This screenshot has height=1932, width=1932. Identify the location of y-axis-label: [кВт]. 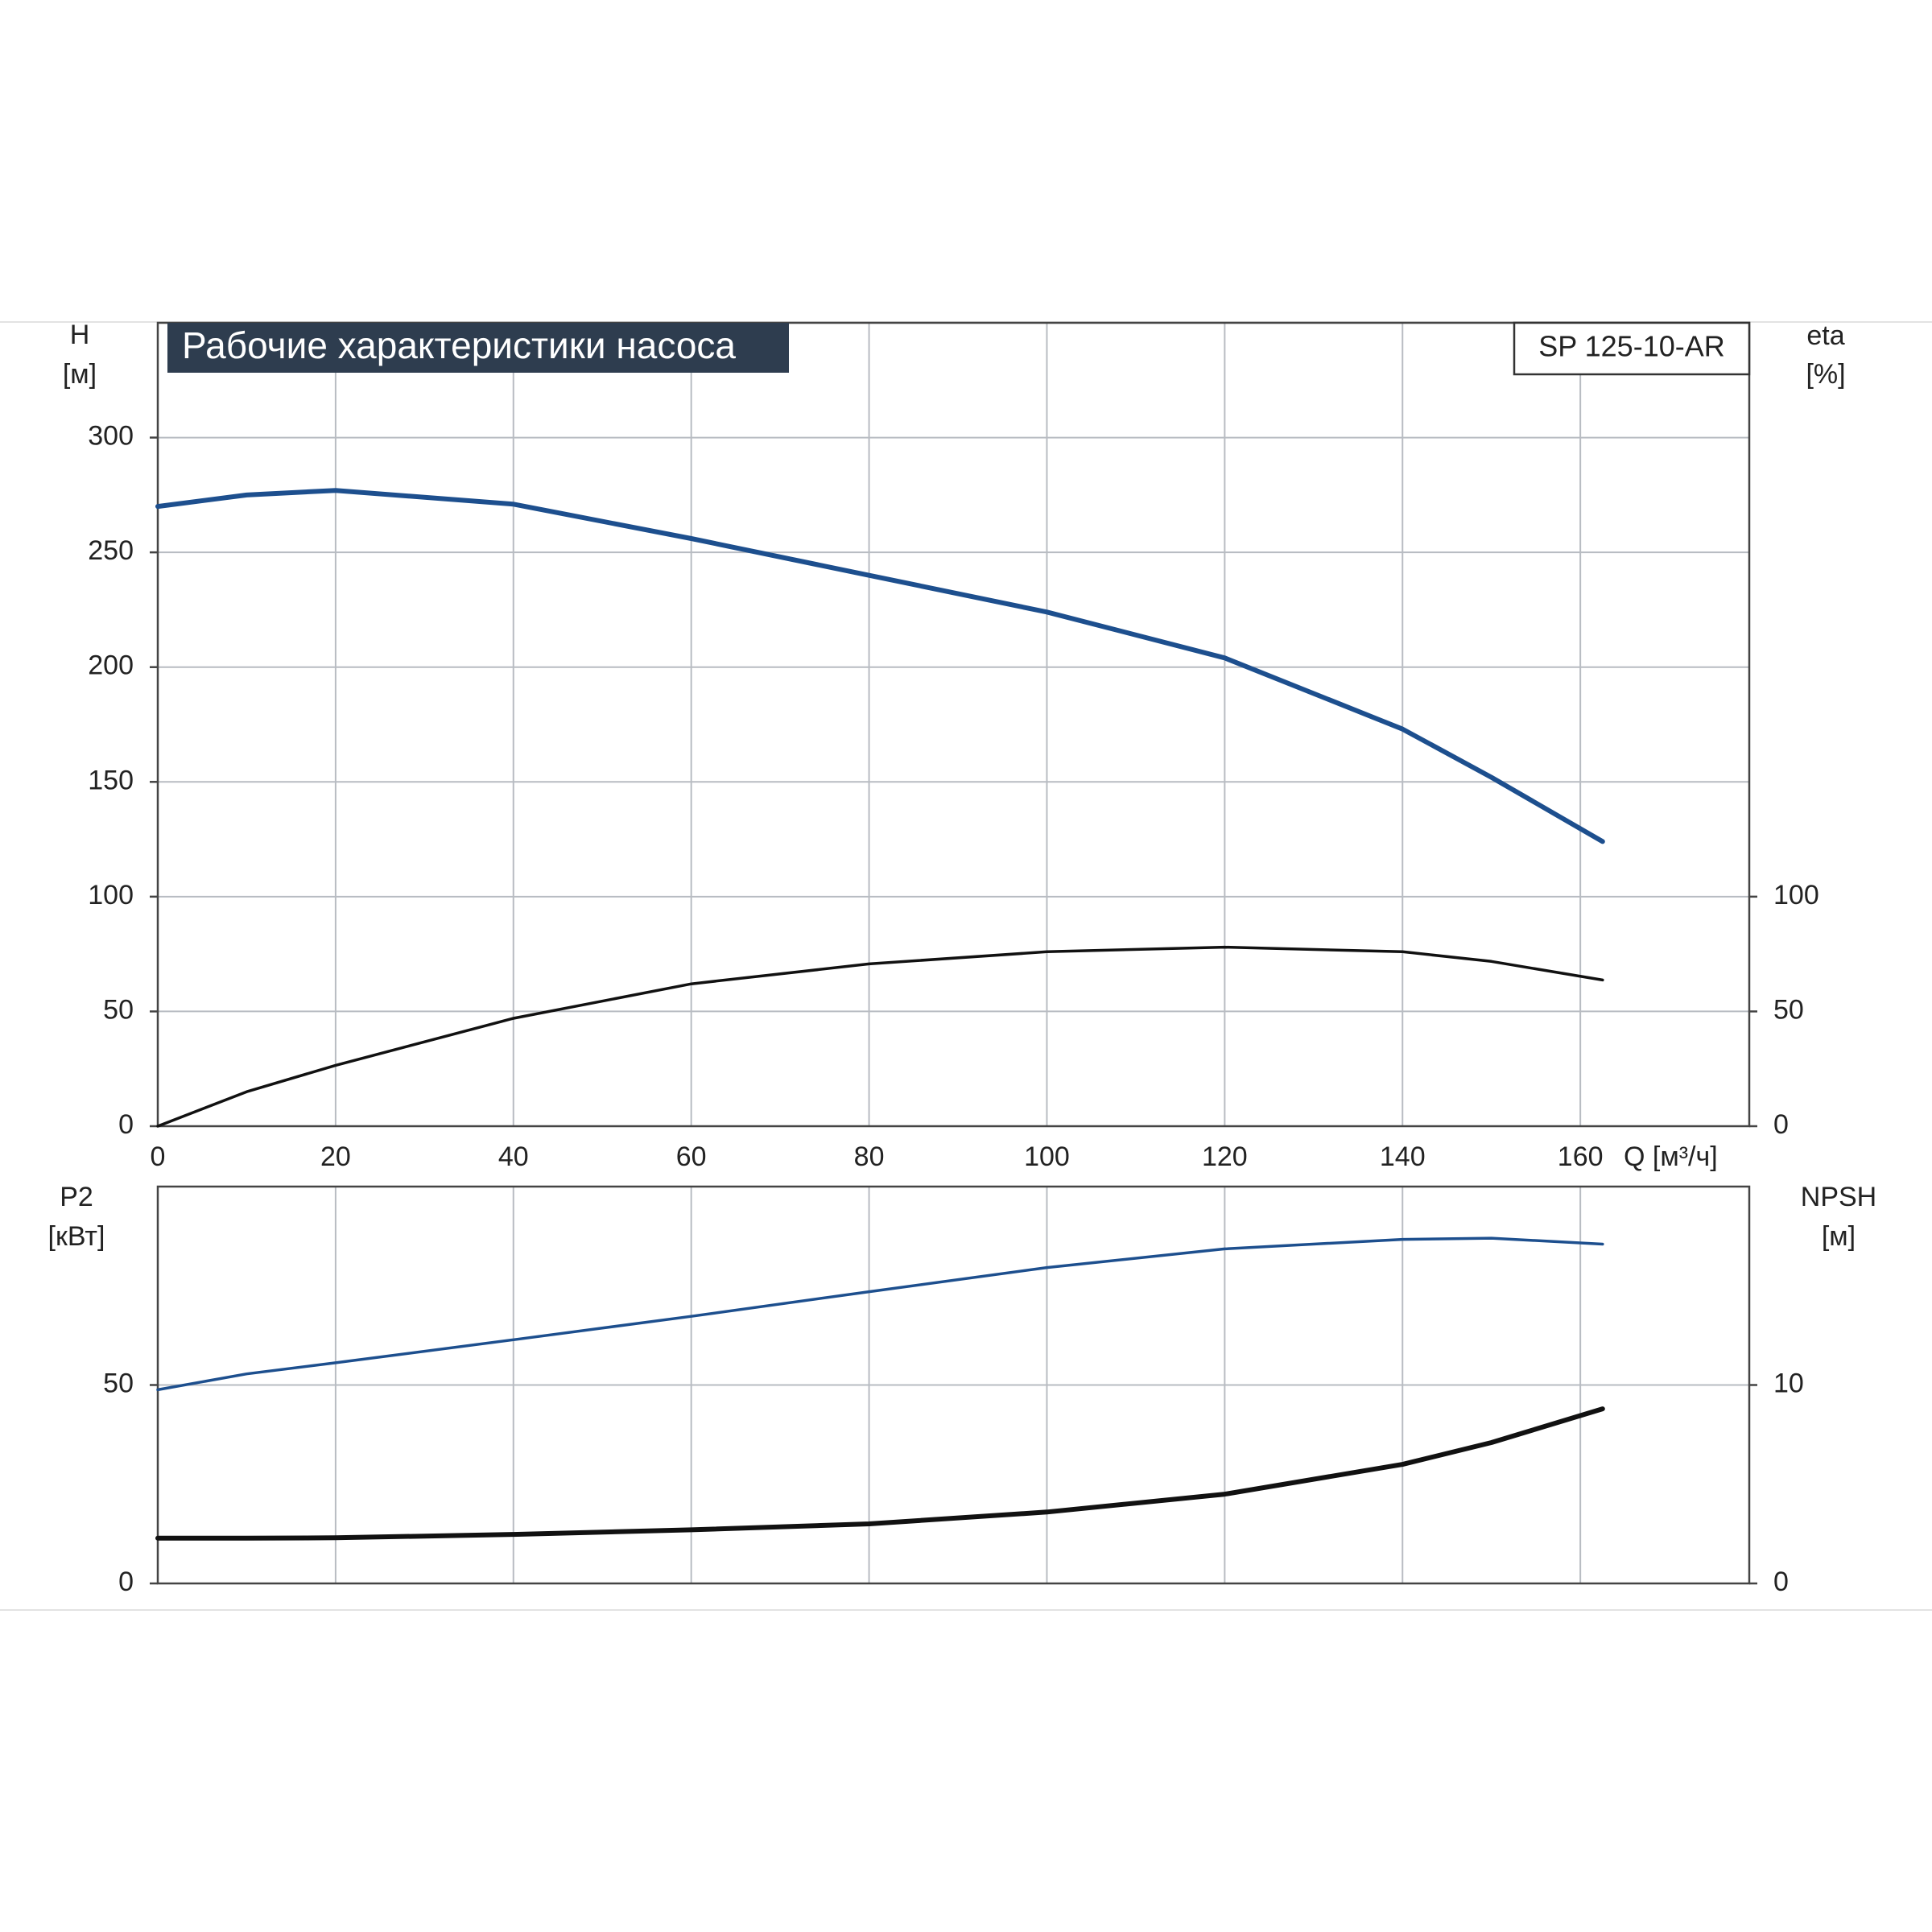
(76, 1236).